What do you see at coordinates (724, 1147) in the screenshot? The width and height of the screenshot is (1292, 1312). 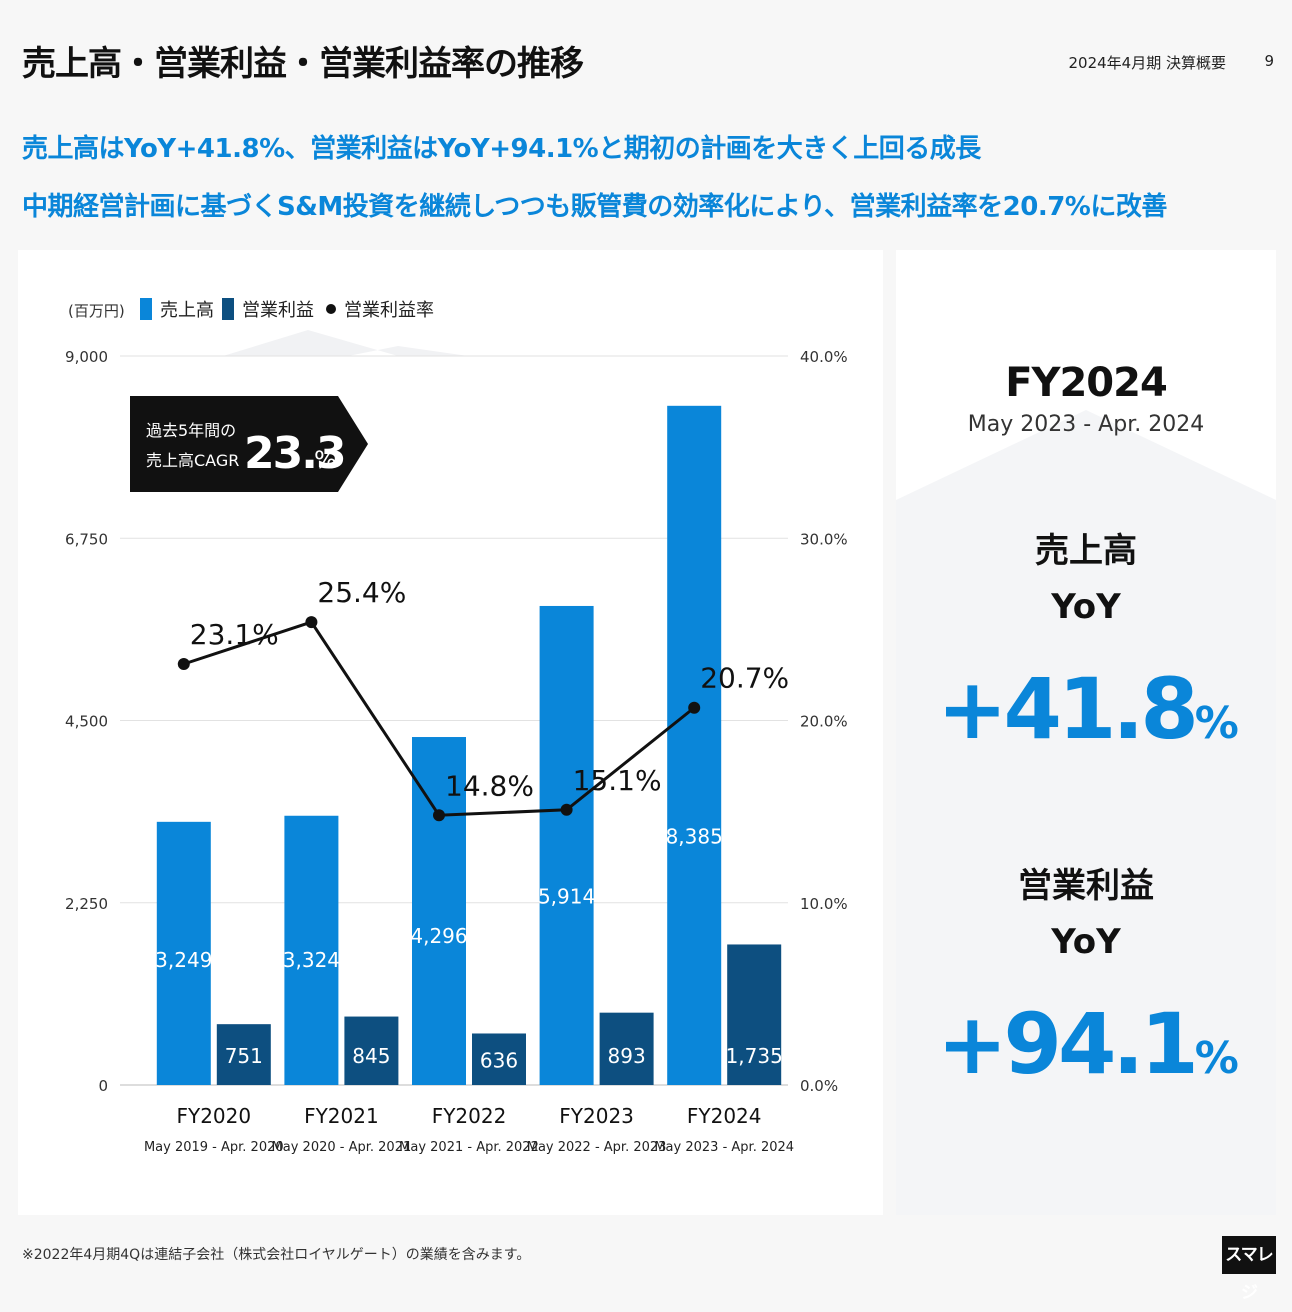 I see `x-period-label: May 2023 - Apr. 2024` at bounding box center [724, 1147].